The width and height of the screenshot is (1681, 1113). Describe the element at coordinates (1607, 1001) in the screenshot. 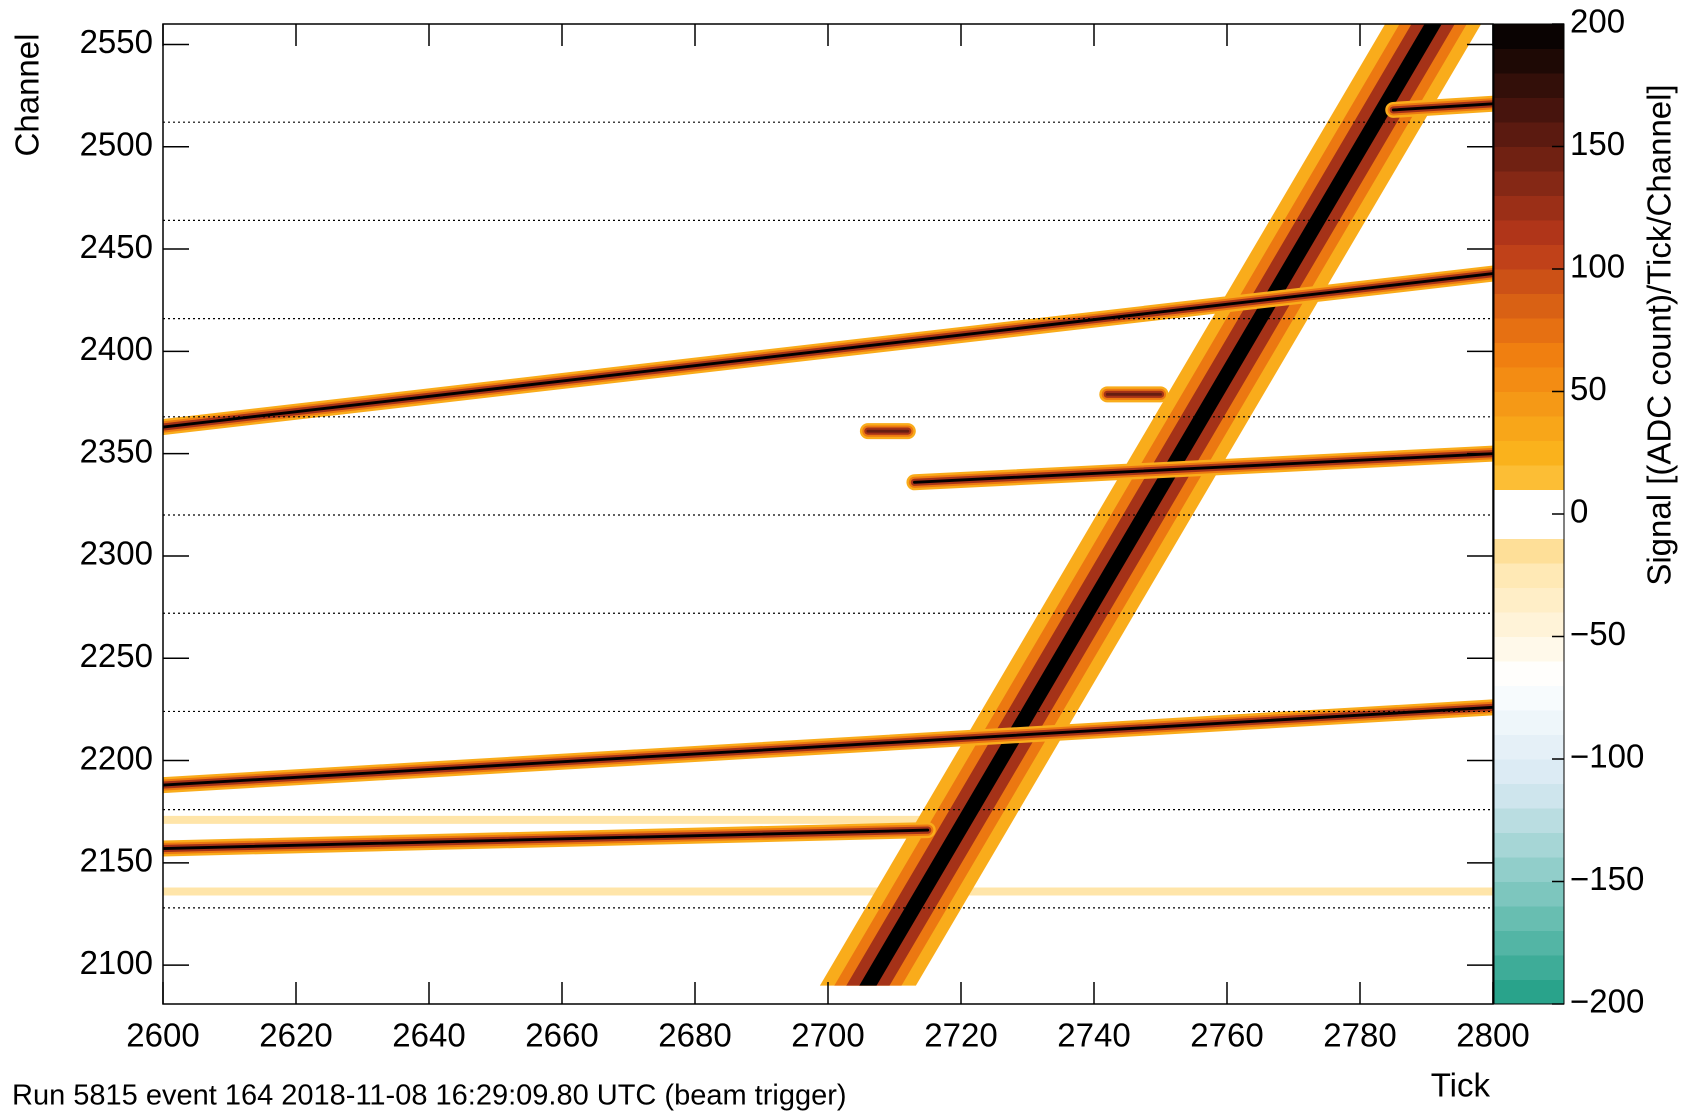

I see `z-tick-label: −200` at that location.